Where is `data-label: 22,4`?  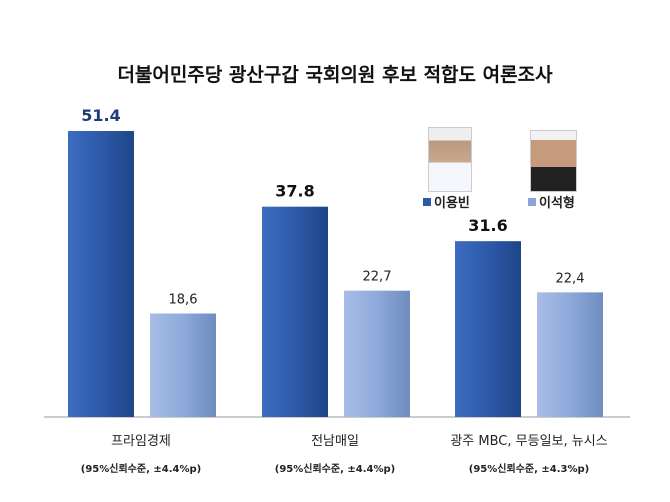 data-label: 22,4 is located at coordinates (570, 278).